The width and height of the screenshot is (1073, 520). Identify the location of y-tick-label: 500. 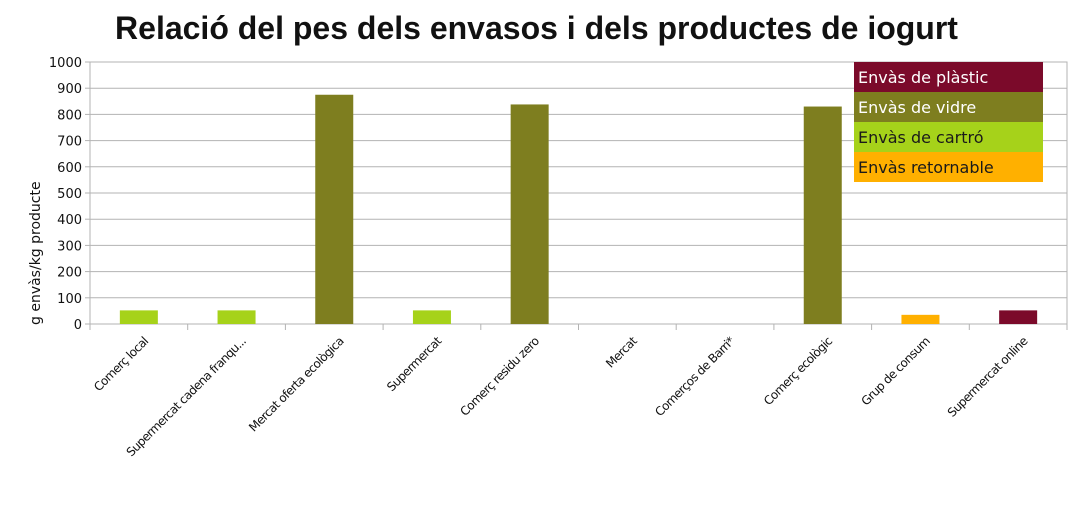
(69, 194).